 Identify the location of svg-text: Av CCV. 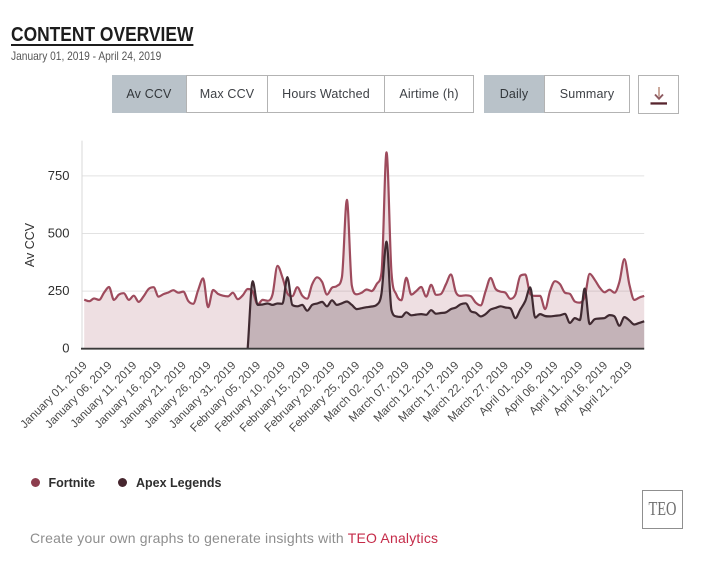
(30, 244).